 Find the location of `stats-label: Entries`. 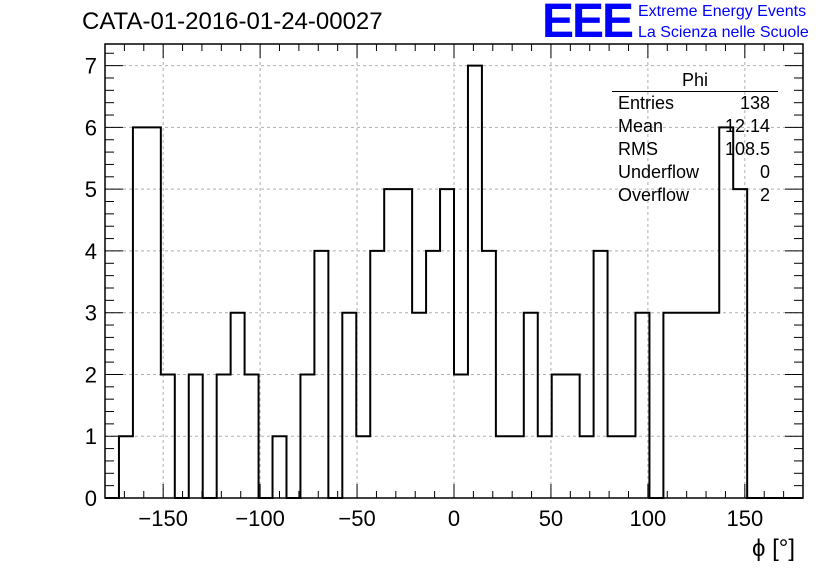

stats-label: Entries is located at coordinates (646, 103).